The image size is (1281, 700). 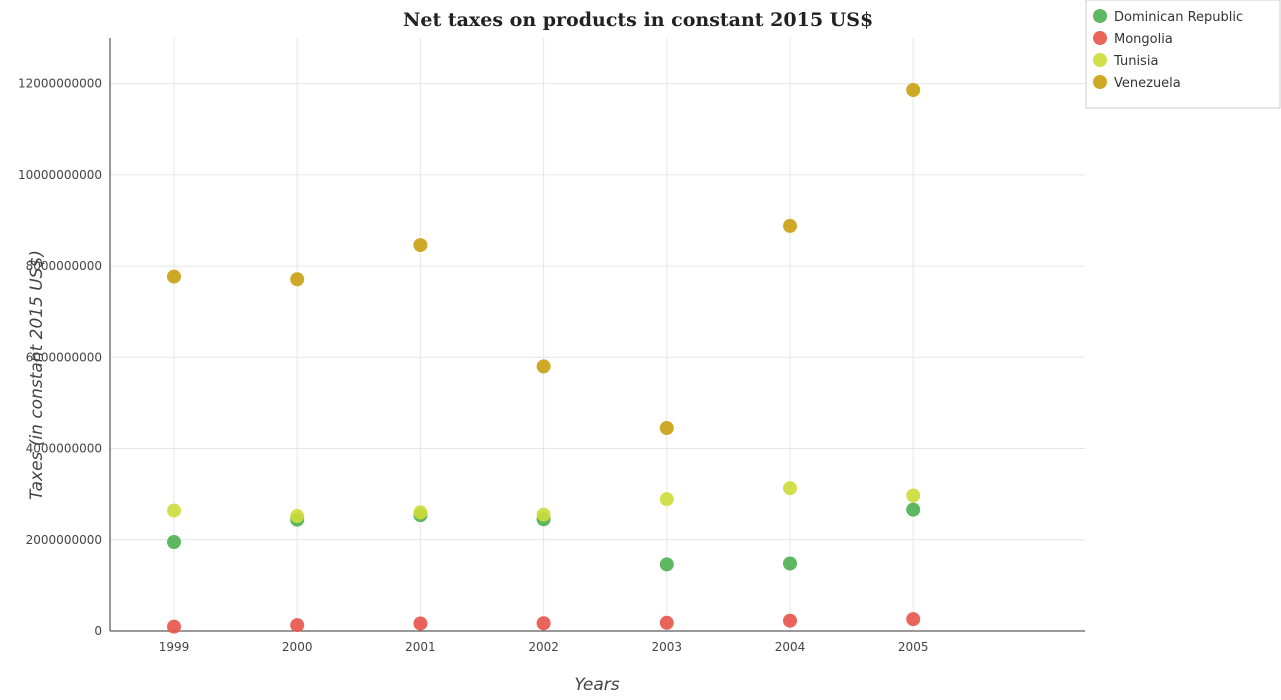 I want to click on point-venezuela-2005, so click(x=913, y=90).